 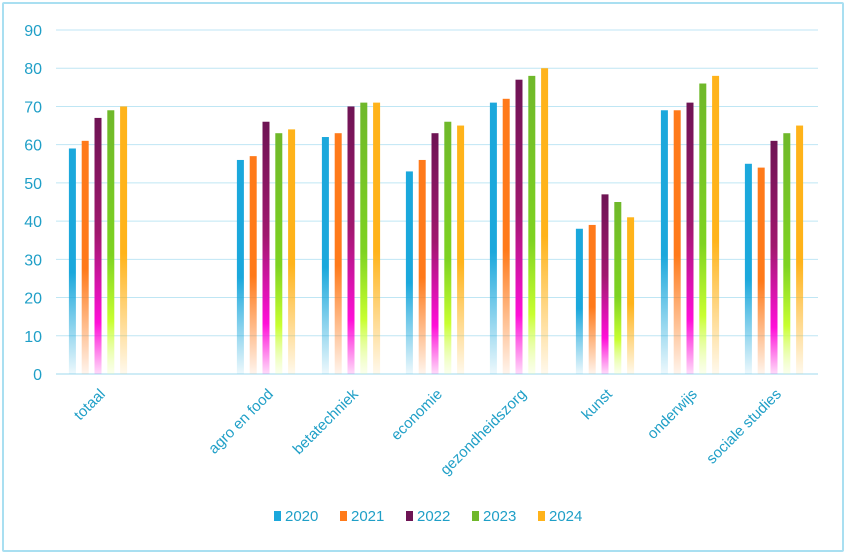 What do you see at coordinates (85, 257) in the screenshot?
I see `bar-totaal-2021` at bounding box center [85, 257].